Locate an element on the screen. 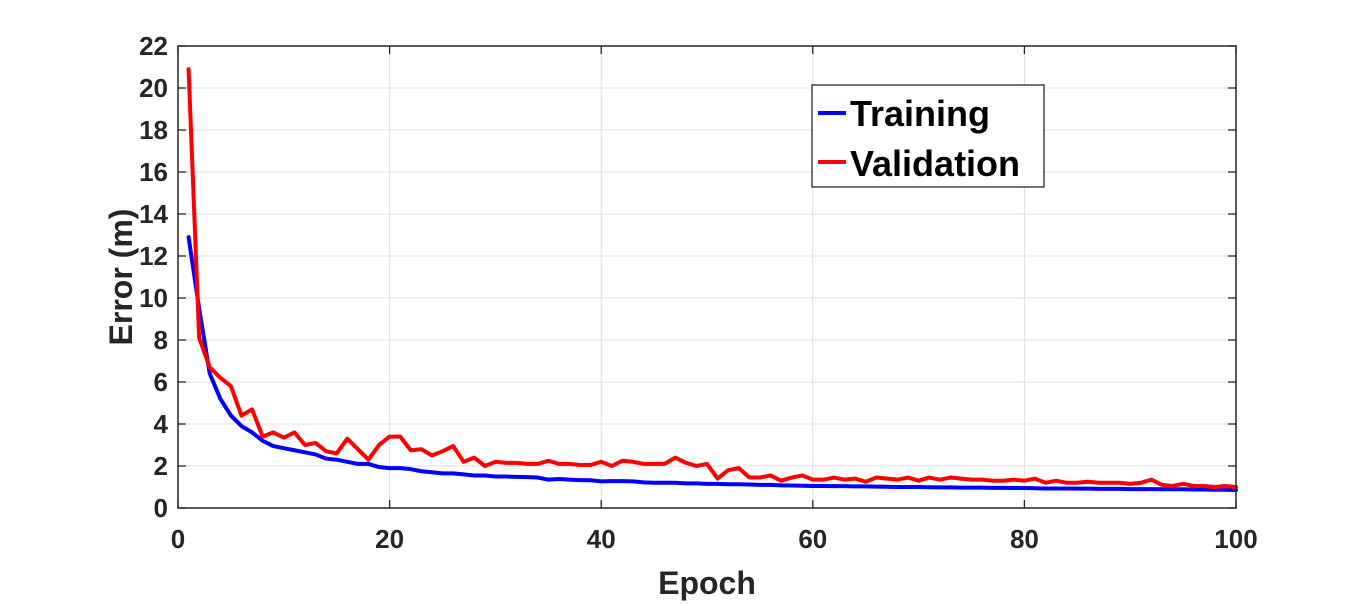 The image size is (1366, 604). x-tick-label: 20 is located at coordinates (389, 539).